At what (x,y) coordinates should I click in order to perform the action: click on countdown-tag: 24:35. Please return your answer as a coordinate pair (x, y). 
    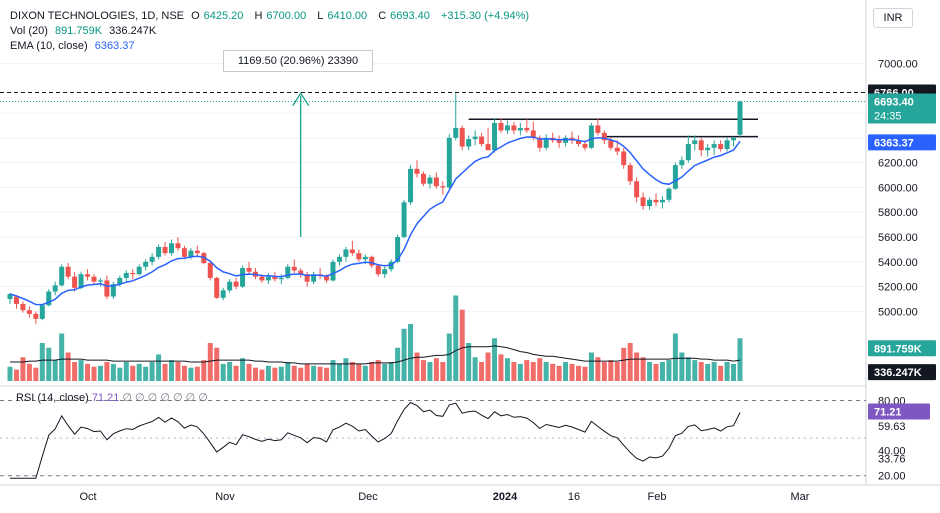
    Looking at the image, I should click on (888, 116).